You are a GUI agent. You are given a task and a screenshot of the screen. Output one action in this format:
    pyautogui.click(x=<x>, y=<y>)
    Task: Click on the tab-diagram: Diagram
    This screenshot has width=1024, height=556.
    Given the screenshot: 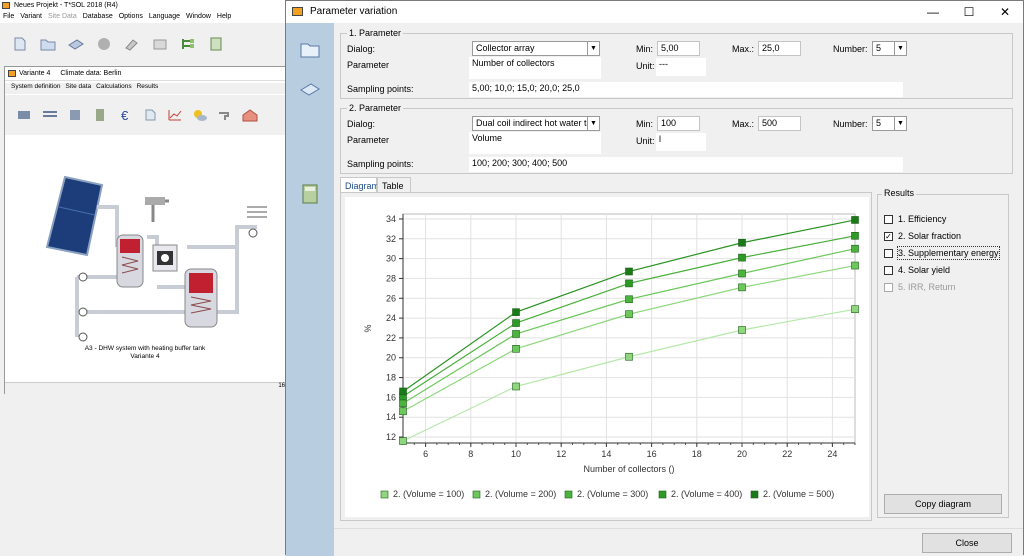 What is the action you would take?
    pyautogui.click(x=359, y=185)
    